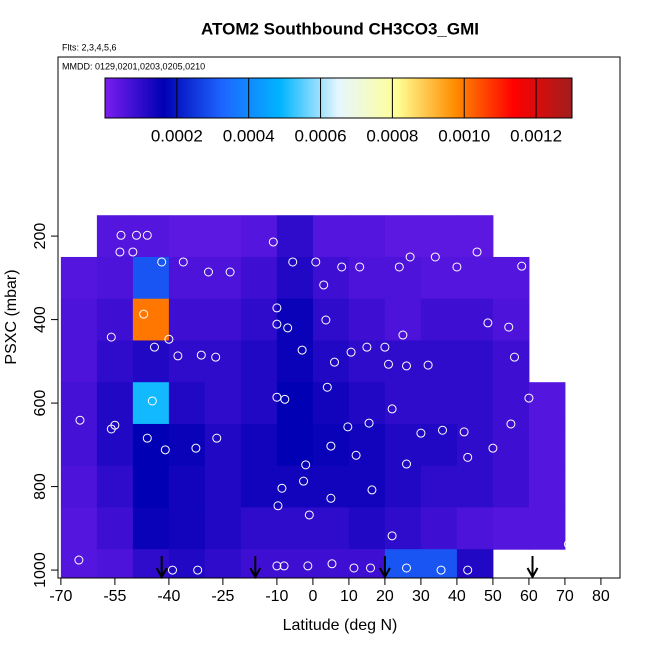 This screenshot has height=650, width=650. I want to click on y-tick-label: 400, so click(40, 319).